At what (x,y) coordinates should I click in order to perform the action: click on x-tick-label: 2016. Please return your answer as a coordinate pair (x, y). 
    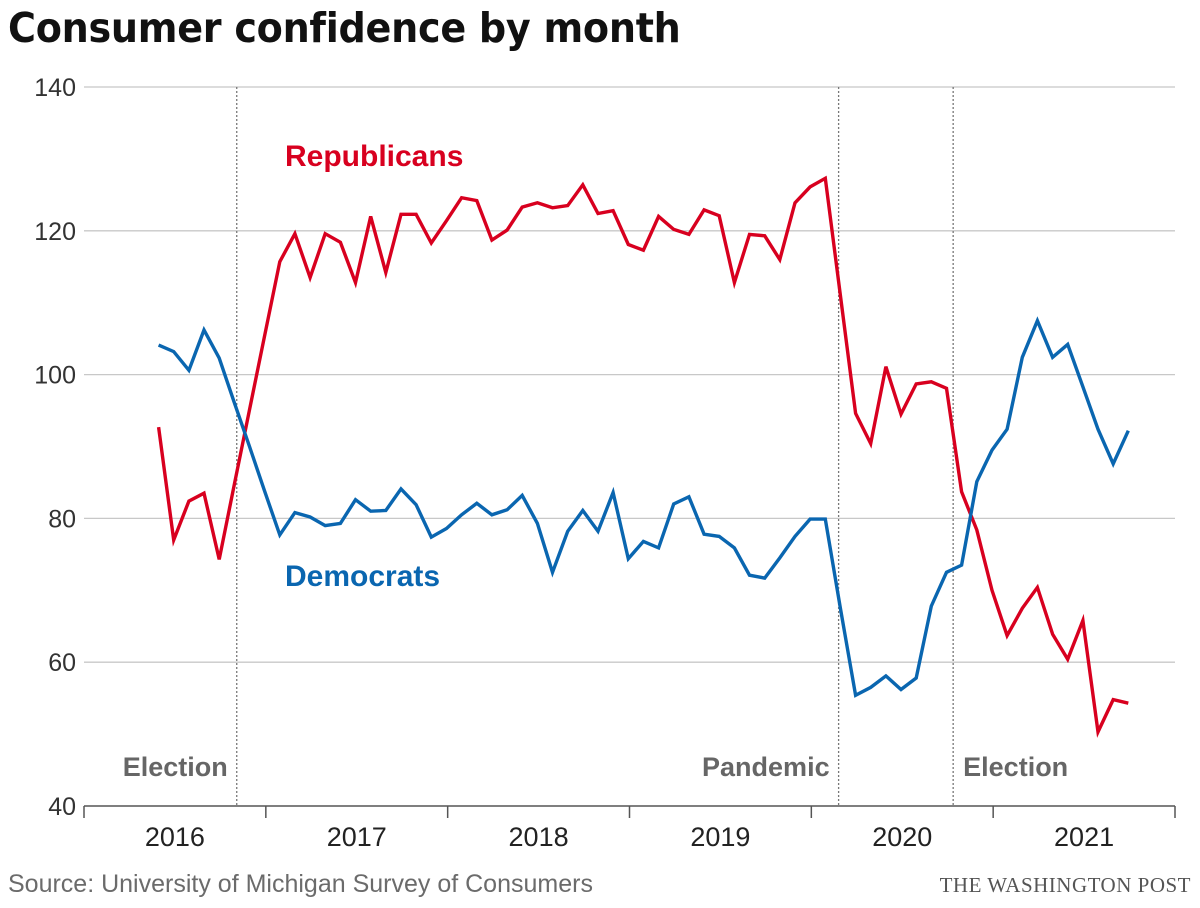
    Looking at the image, I should click on (175, 837).